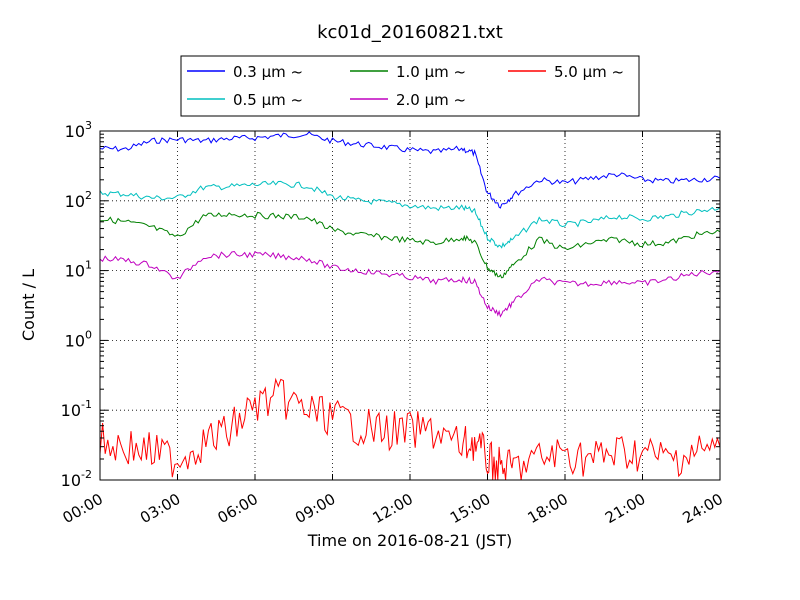 The width and height of the screenshot is (800, 600). Describe the element at coordinates (625, 508) in the screenshot. I see `x-tick-label: 21:00` at that location.